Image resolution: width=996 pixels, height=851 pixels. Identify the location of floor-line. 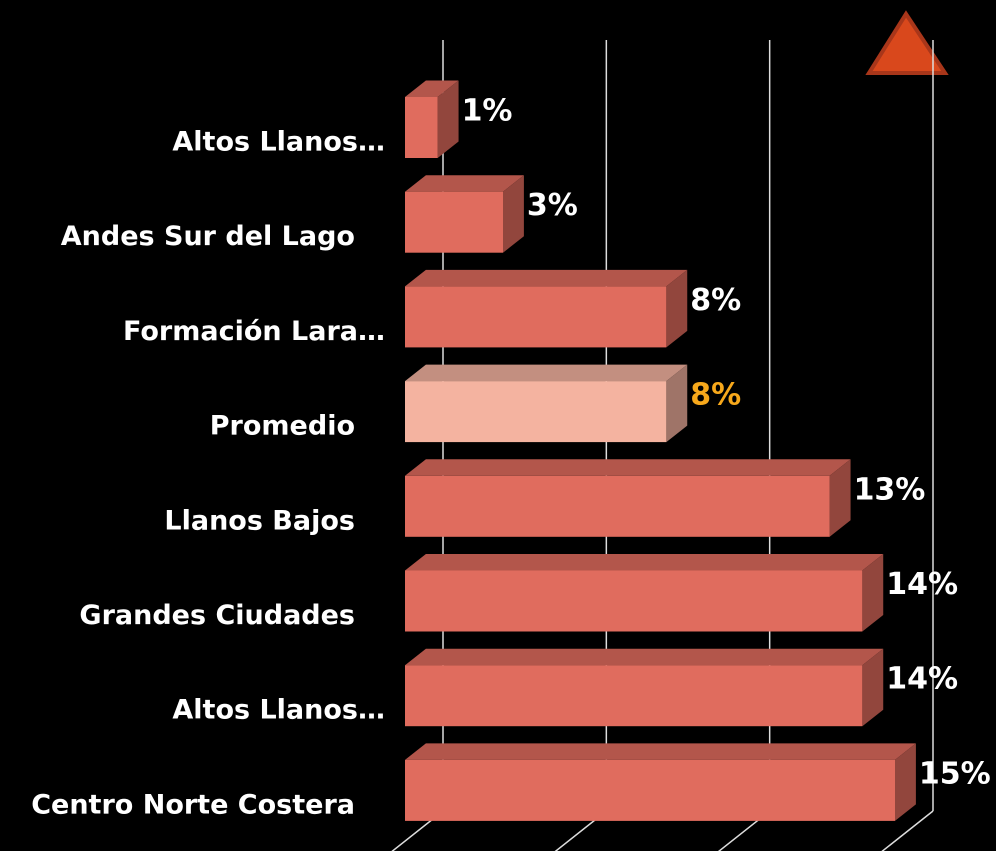
(907, 830).